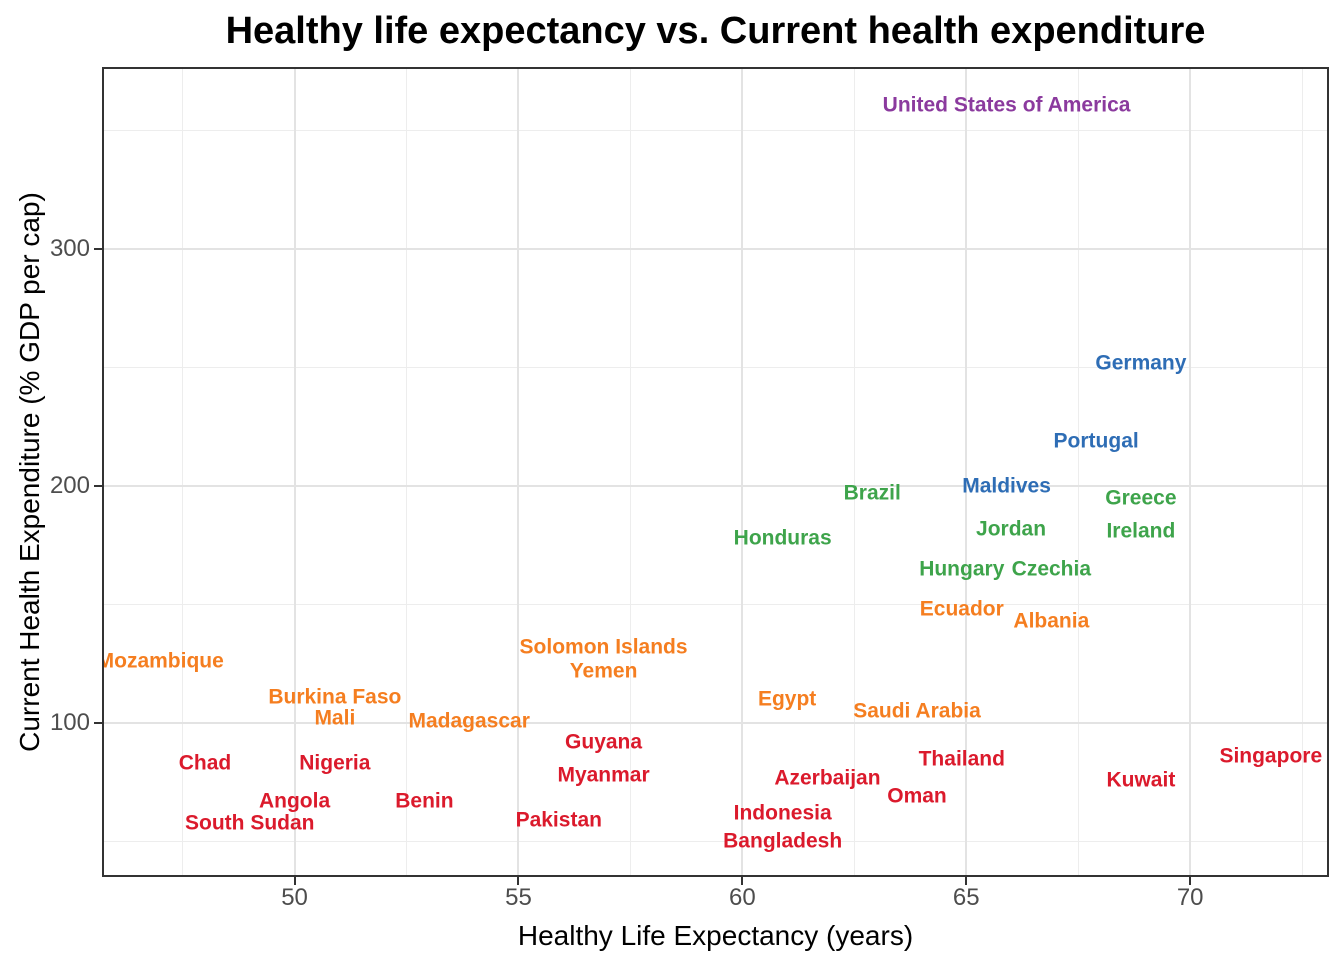 Image resolution: width=1344 pixels, height=960 pixels. What do you see at coordinates (1078, 472) in the screenshot?
I see `gridline-x-minor-67.5` at bounding box center [1078, 472].